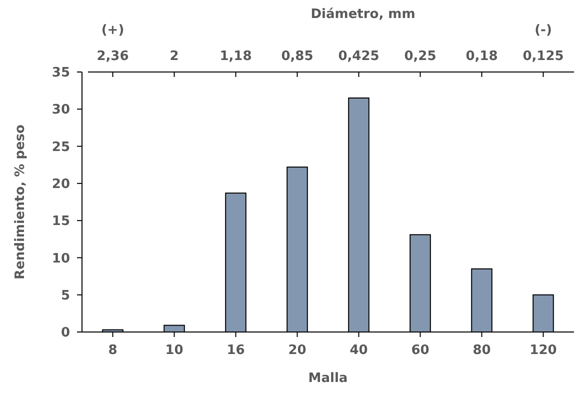 The width and height of the screenshot is (588, 404). What do you see at coordinates (61, 184) in the screenshot?
I see `y-tick-label: 20` at bounding box center [61, 184].